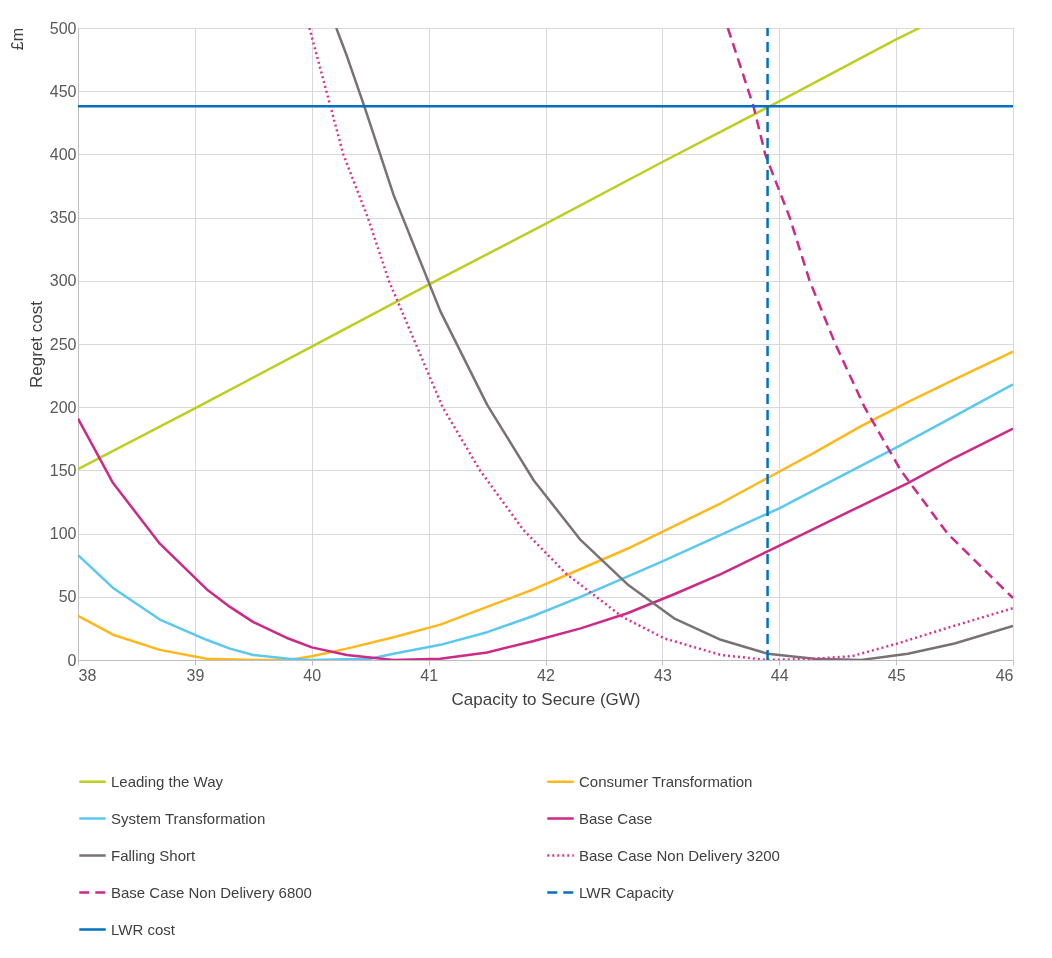 The image size is (1052, 958). What do you see at coordinates (195, 675) in the screenshot?
I see `x-tick-label: 39` at bounding box center [195, 675].